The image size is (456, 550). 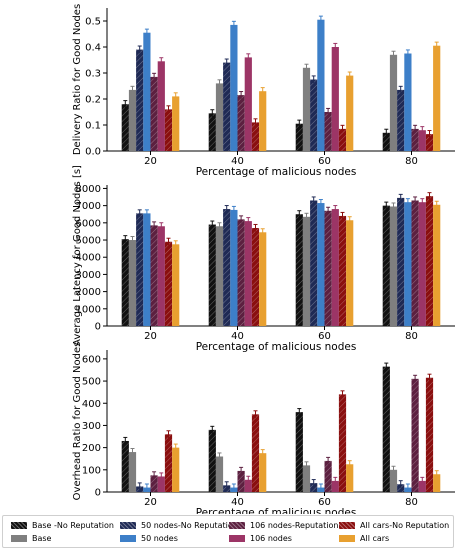 I want to click on y-tick-label: 2000, so click(x=88, y=292).